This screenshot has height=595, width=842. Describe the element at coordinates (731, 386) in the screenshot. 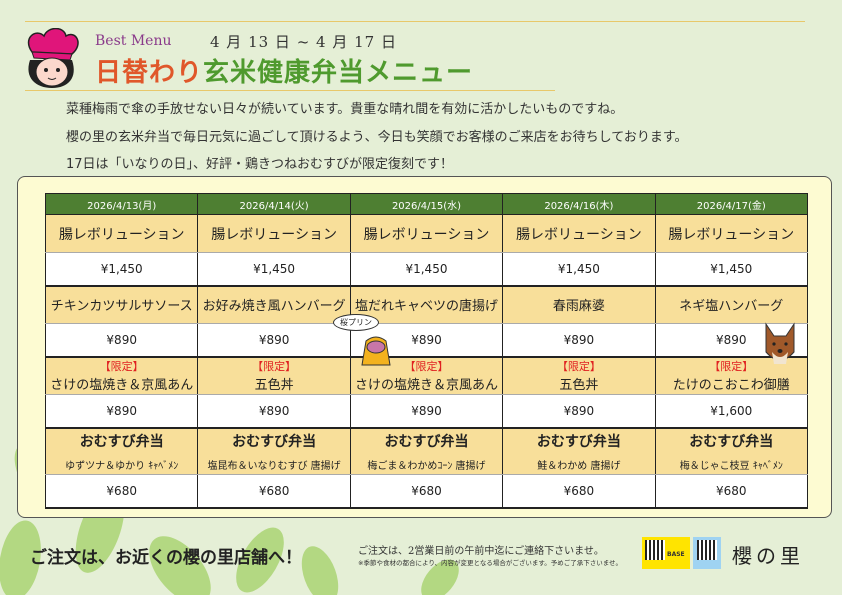

I see `item-name: たけのこおこわ御膳` at that location.